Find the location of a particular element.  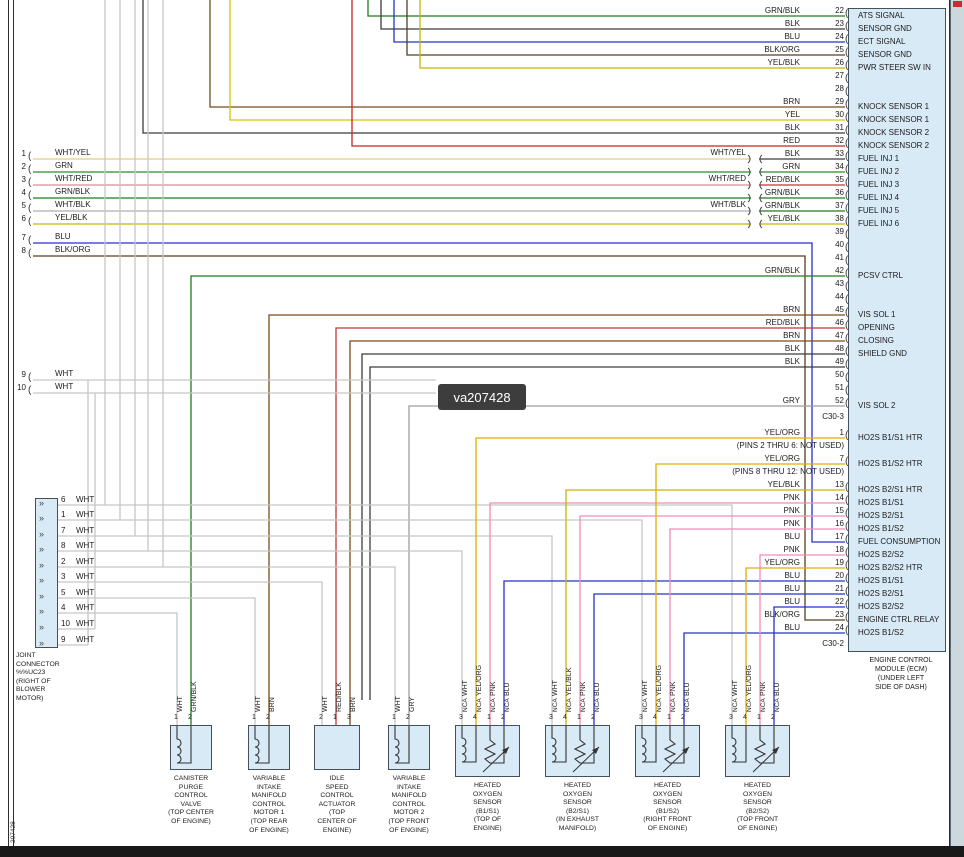

left-wire-color-label: WHT is located at coordinates (64, 373).